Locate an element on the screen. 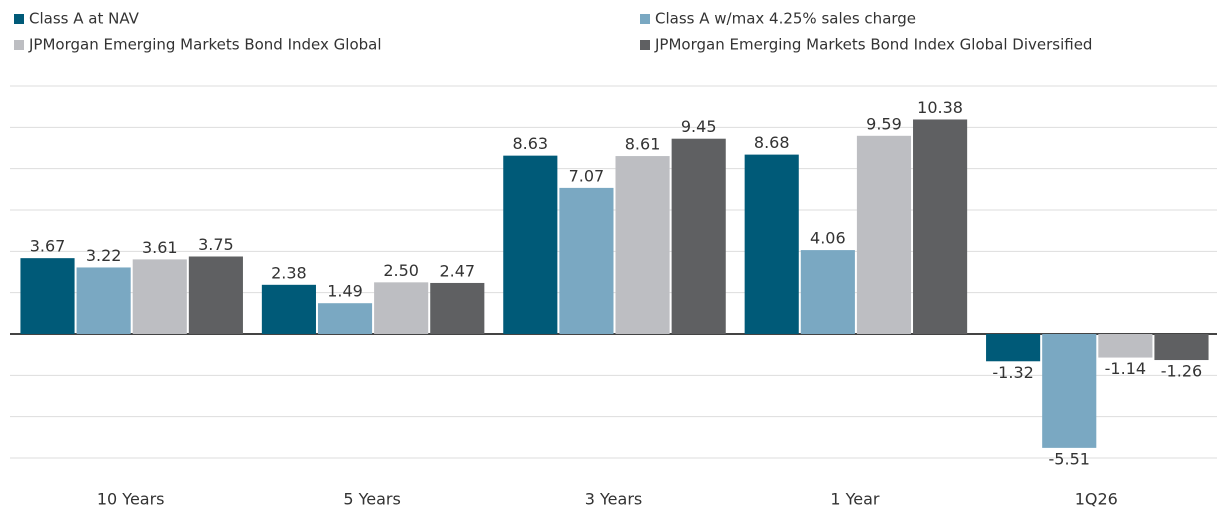 The height and width of the screenshot is (516, 1217). x-tick-label: 1Q26 is located at coordinates (1096, 499).